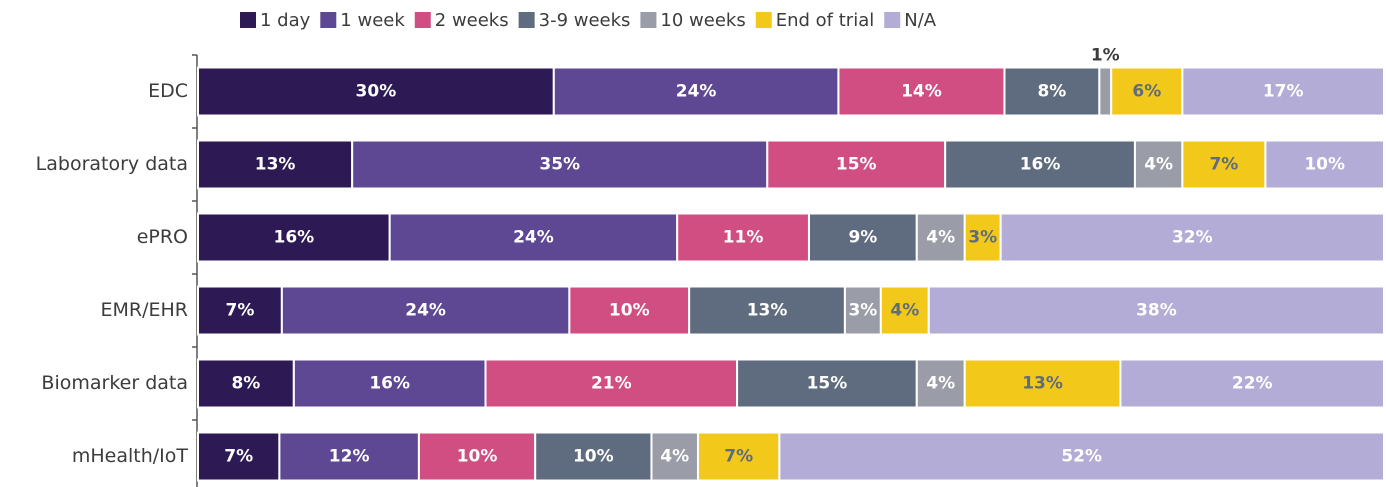 The image size is (1386, 487). Describe the element at coordinates (1105, 56) in the screenshot. I see `value-label: 1%` at that location.